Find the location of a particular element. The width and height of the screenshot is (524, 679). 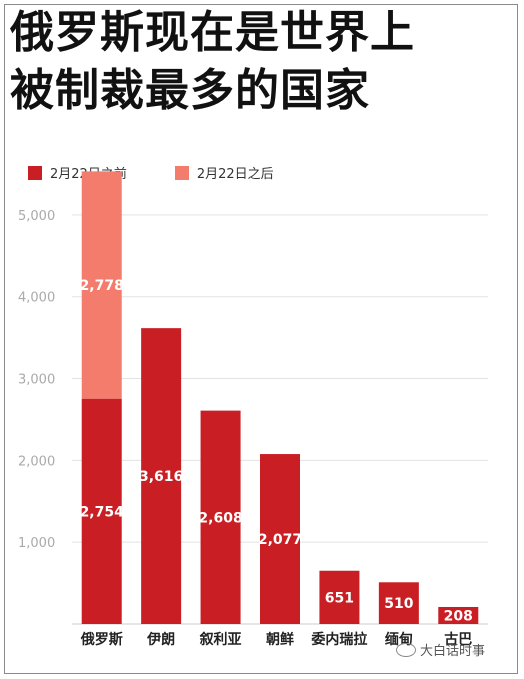

data-label: 2,077 is located at coordinates (280, 540).